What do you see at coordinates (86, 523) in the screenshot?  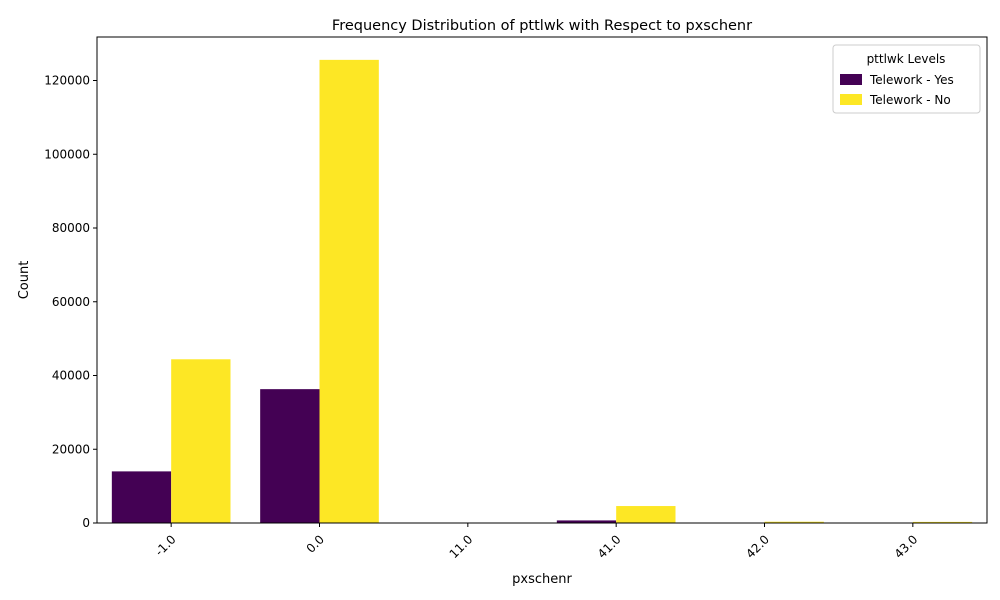 I see `y-tick-label-0: 0` at bounding box center [86, 523].